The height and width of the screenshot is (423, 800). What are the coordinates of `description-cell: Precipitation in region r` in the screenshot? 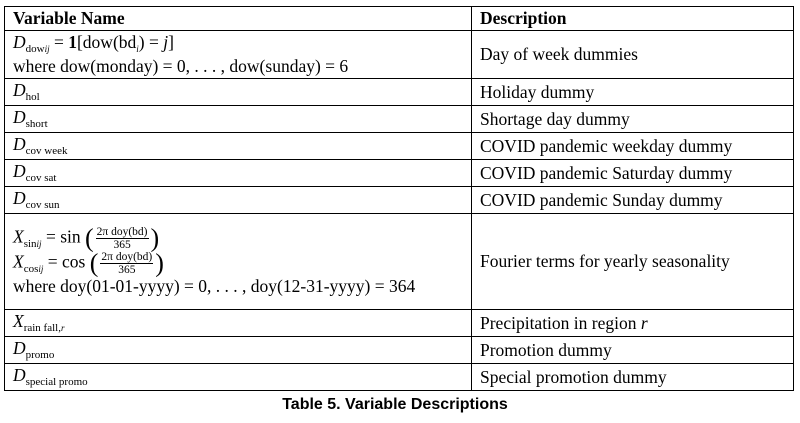 It's located at (632, 323).